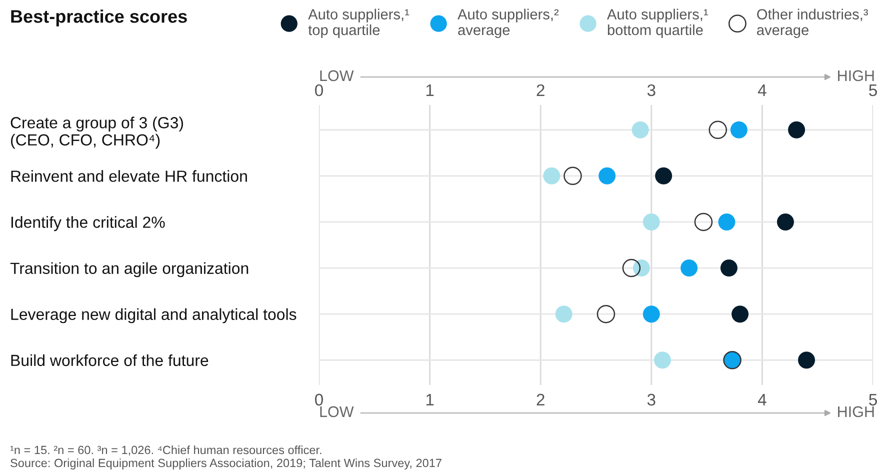 This screenshot has width=877, height=476. What do you see at coordinates (873, 90) in the screenshot?
I see `x2-tick-label: 5` at bounding box center [873, 90].